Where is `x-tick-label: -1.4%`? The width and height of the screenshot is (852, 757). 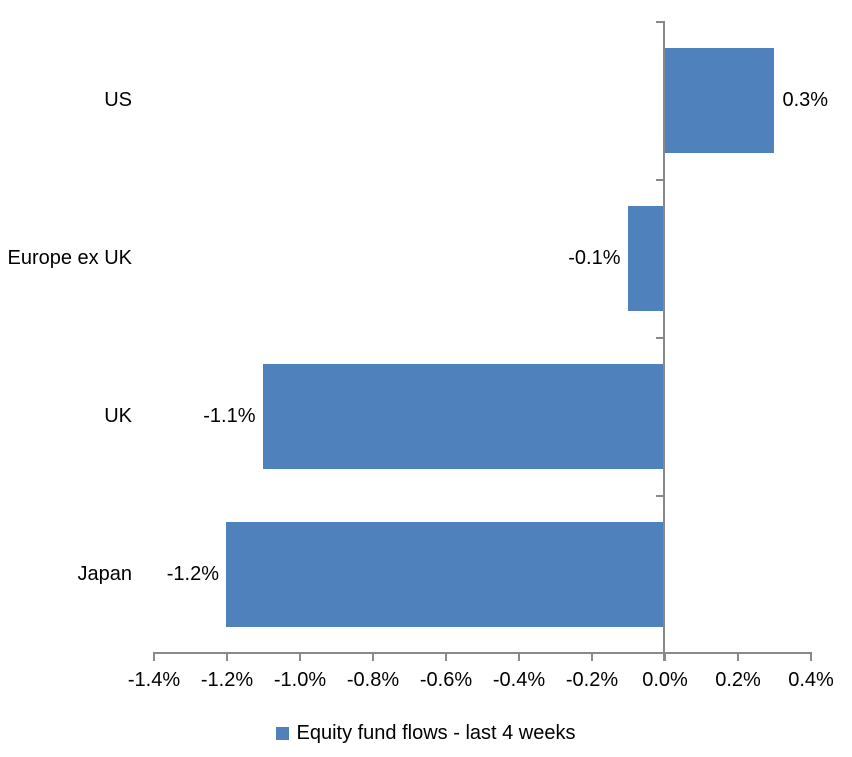
x-tick-label: -1.4% is located at coordinates (154, 680).